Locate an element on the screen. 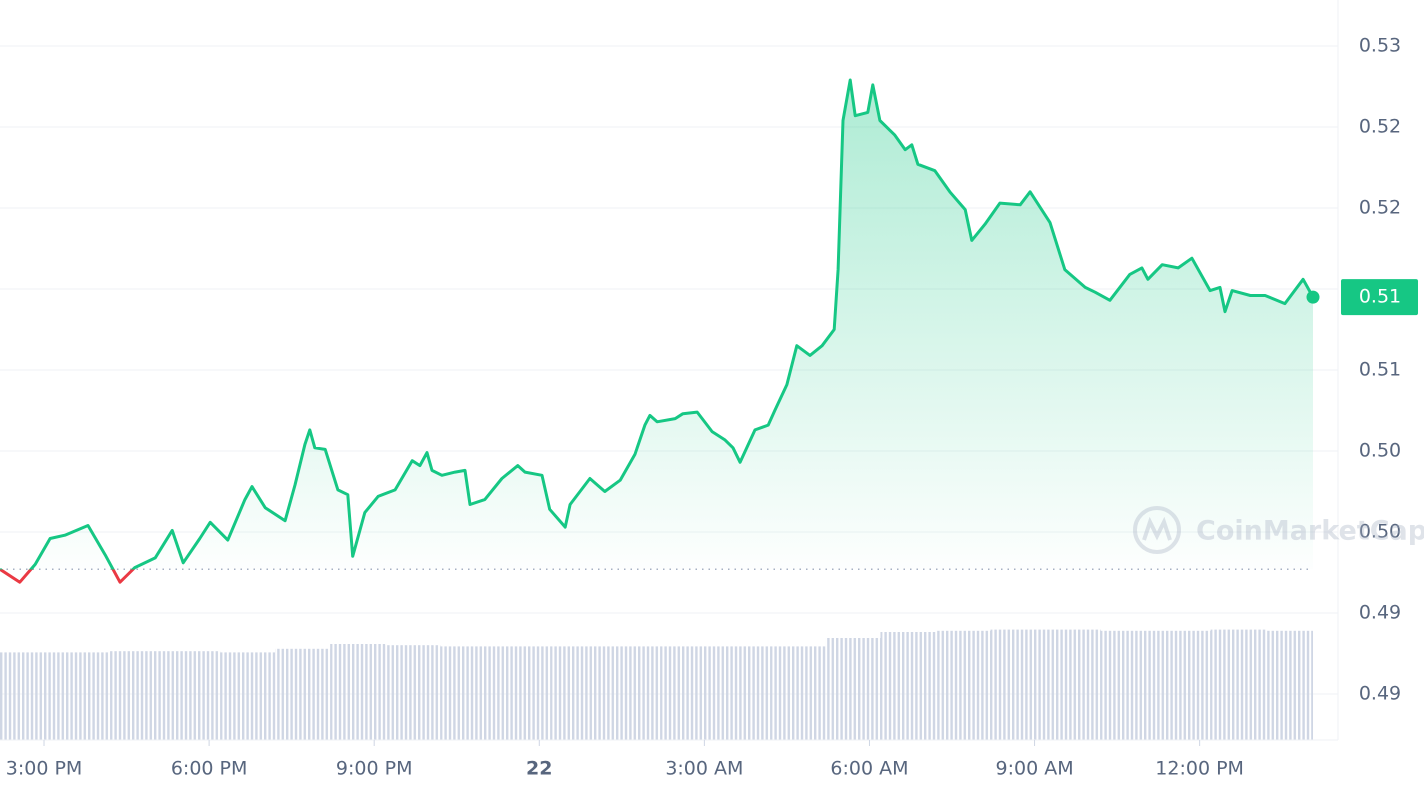 The width and height of the screenshot is (1424, 796). price-badge-label: 0.51 is located at coordinates (1380, 297).